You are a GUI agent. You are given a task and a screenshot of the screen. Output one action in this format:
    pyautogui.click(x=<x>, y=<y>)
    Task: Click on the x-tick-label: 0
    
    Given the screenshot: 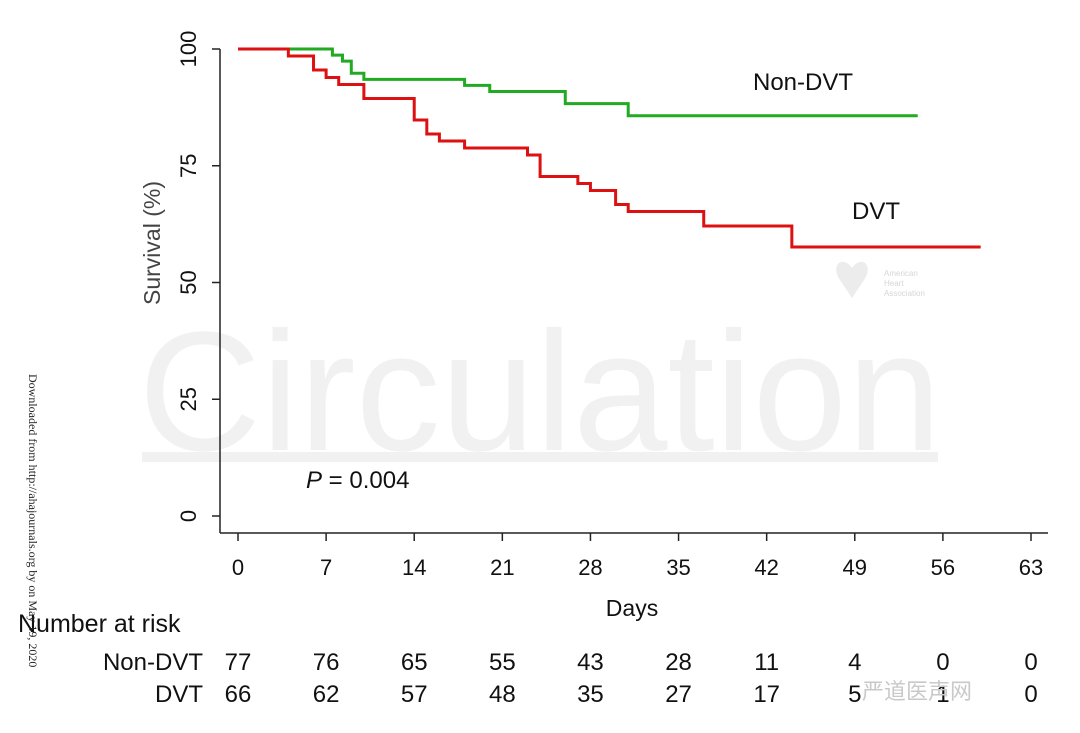 What is the action you would take?
    pyautogui.click(x=238, y=567)
    